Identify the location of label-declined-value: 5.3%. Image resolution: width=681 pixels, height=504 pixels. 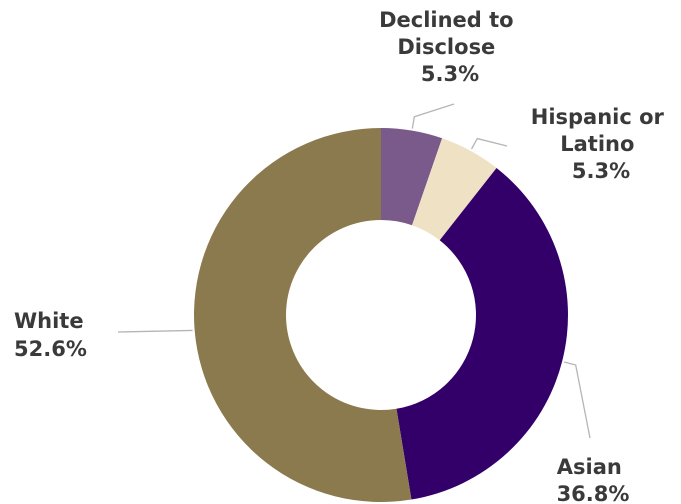
(450, 74).